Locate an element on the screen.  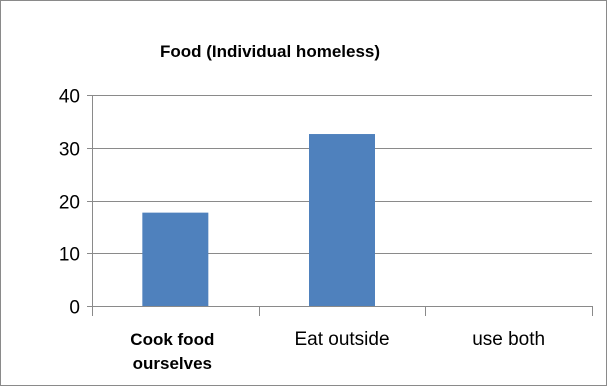
bar-eat-outside is located at coordinates (342, 220).